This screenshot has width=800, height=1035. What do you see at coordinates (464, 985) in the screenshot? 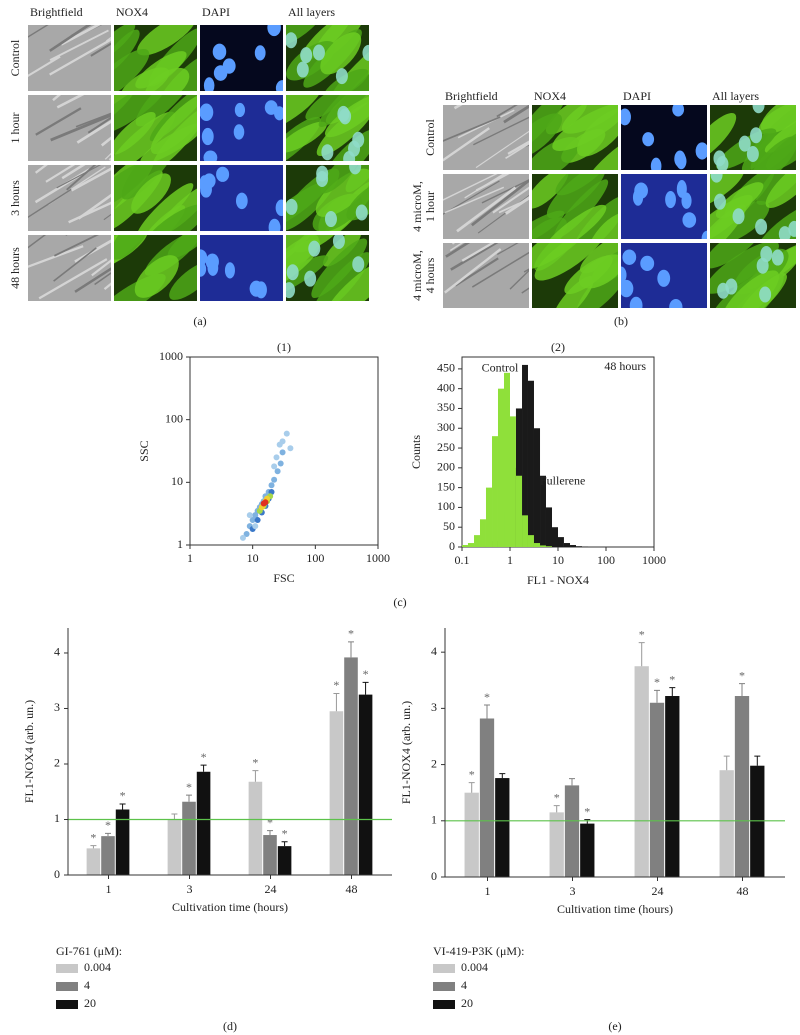
I see `legend-label: 4` at bounding box center [464, 985].